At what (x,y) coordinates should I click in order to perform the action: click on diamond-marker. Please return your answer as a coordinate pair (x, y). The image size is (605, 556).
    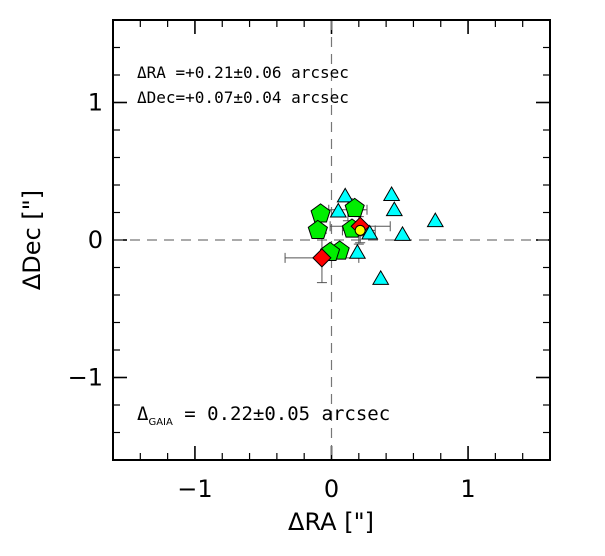
    Looking at the image, I should click on (322, 258).